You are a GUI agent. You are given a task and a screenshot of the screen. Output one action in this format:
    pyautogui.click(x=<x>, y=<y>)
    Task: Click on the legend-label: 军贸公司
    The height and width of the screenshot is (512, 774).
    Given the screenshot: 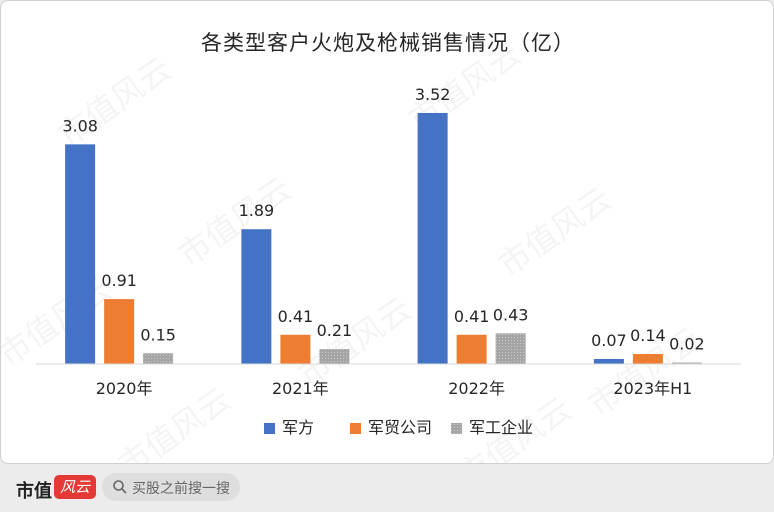 What is the action you would take?
    pyautogui.click(x=400, y=427)
    